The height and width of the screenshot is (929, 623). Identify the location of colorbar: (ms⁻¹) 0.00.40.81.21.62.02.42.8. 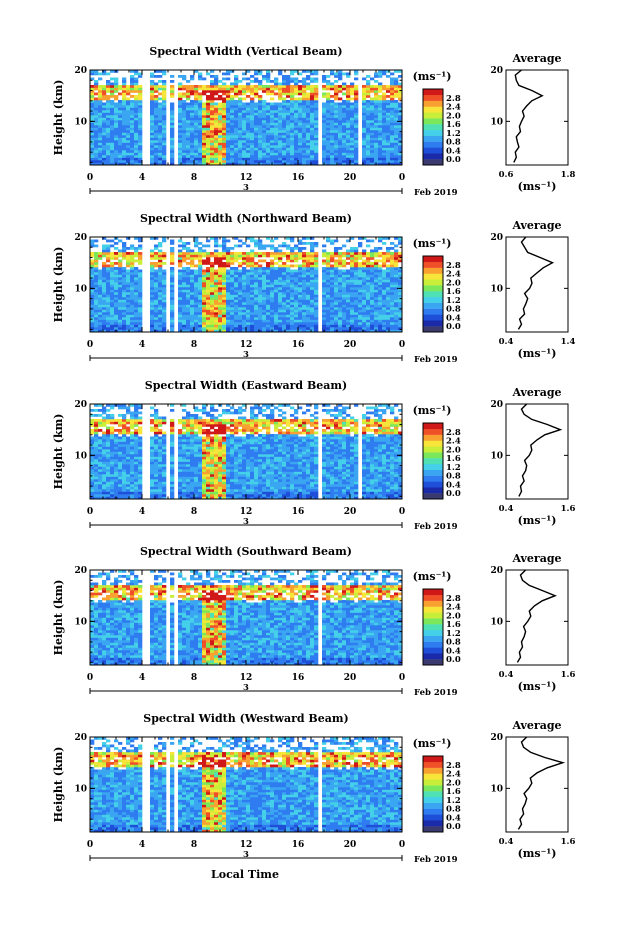
(437, 285).